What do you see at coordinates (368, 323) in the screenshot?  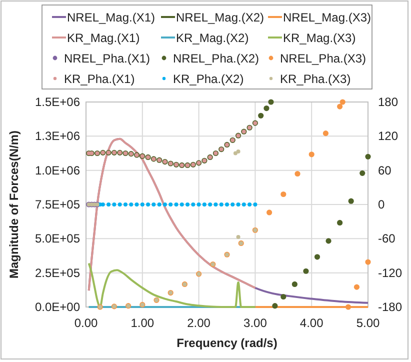 I see `x-tick-label: 5.00` at bounding box center [368, 323].